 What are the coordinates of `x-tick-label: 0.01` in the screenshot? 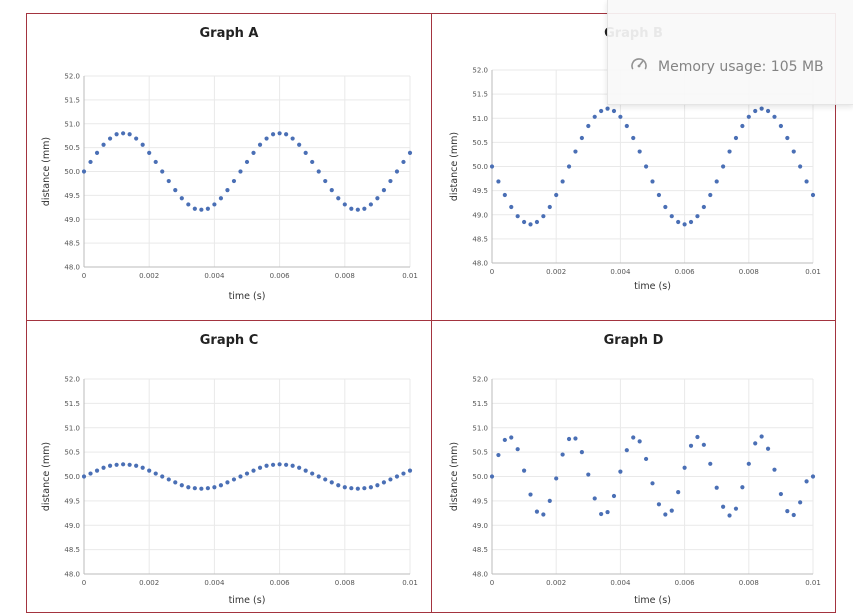 It's located at (813, 583).